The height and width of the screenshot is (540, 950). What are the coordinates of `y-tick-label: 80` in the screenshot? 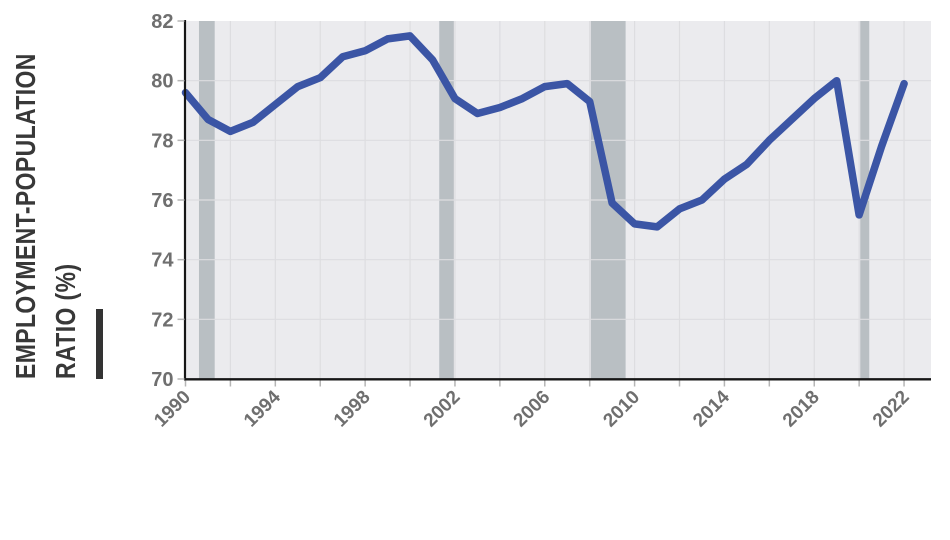 It's located at (162, 82).